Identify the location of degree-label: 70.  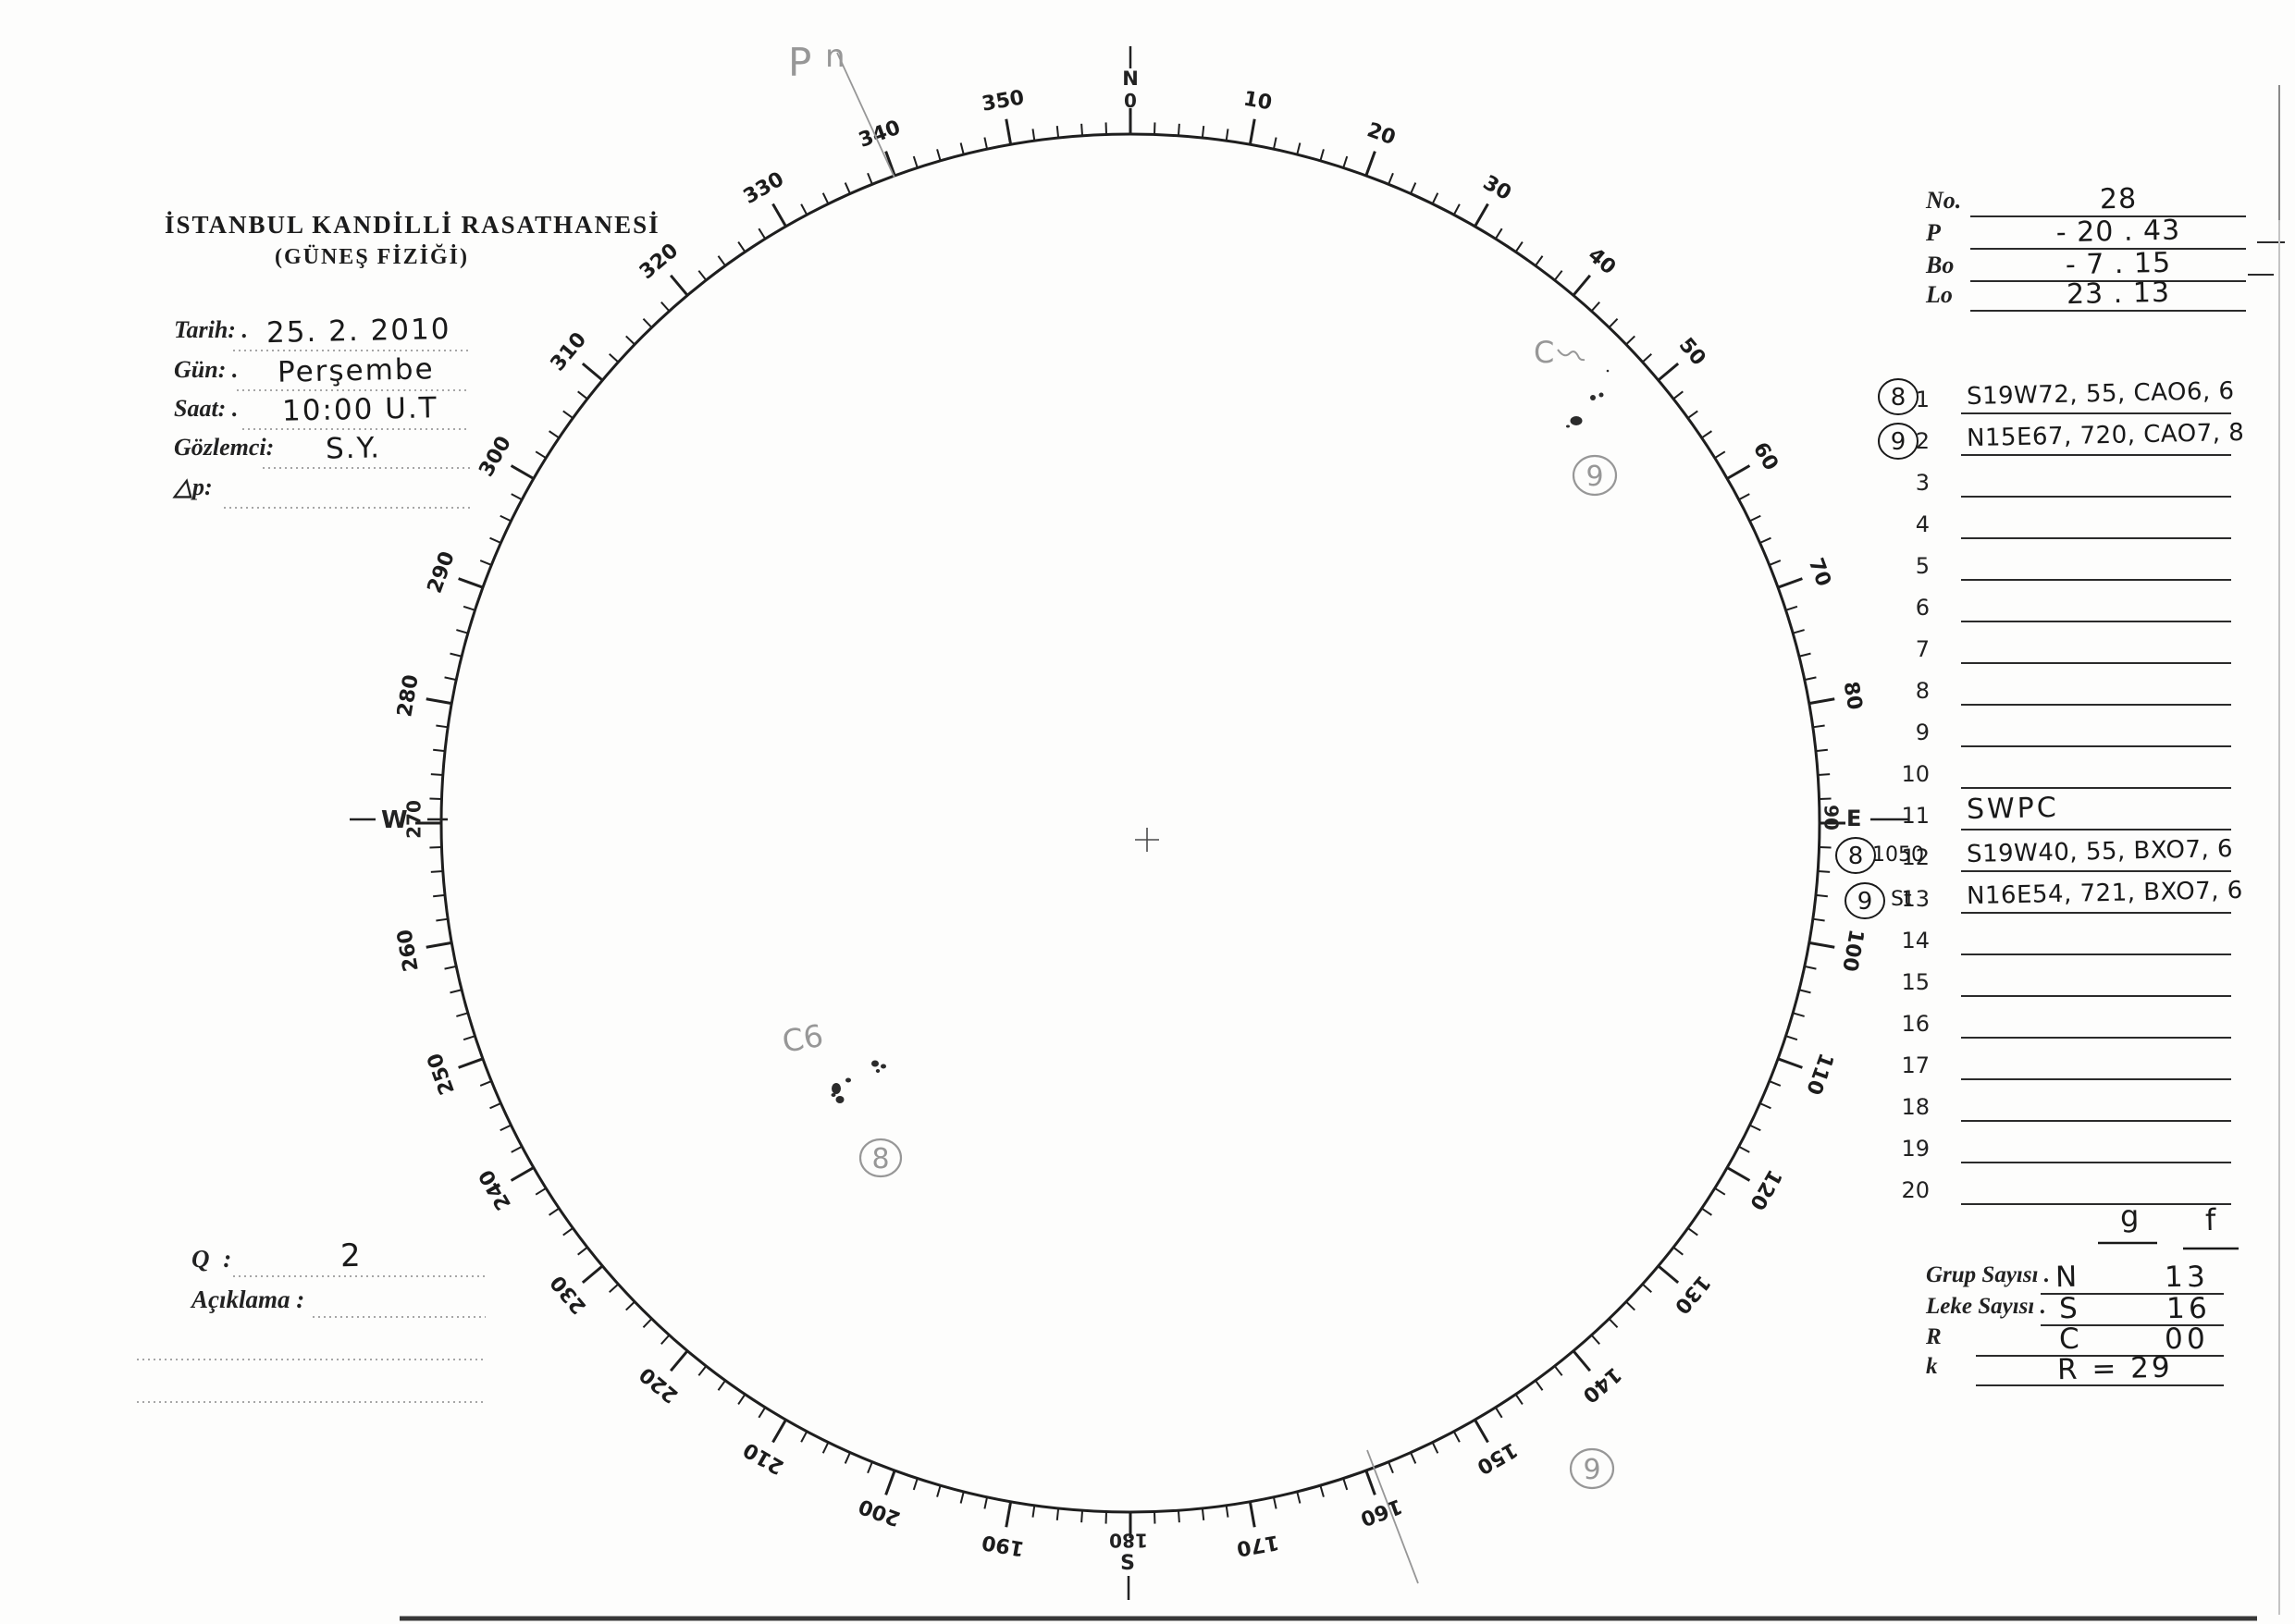
(1819, 572).